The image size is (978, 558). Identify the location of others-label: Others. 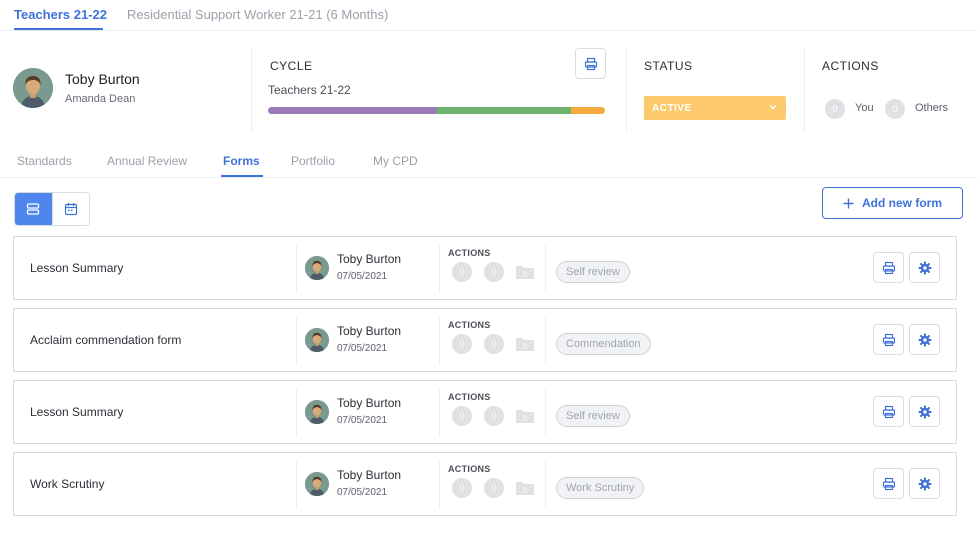
(932, 108).